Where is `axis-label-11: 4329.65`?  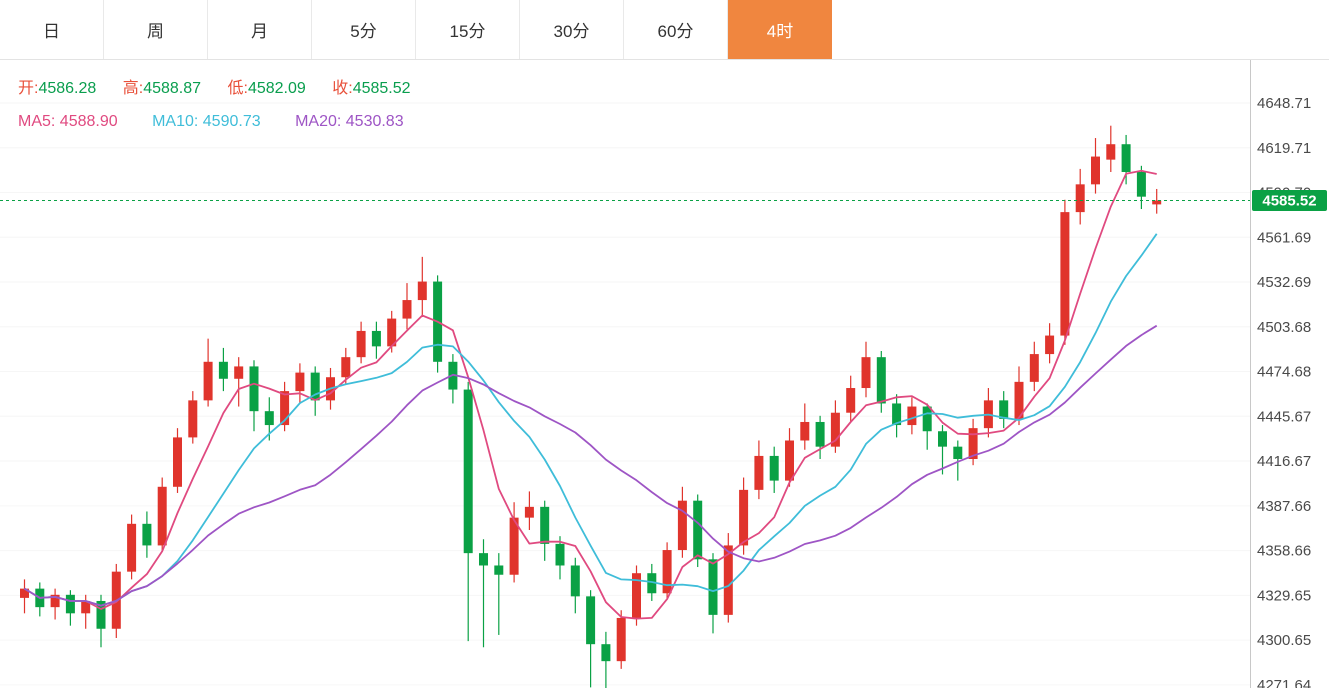
axis-label-11: 4329.65 is located at coordinates (1284, 595).